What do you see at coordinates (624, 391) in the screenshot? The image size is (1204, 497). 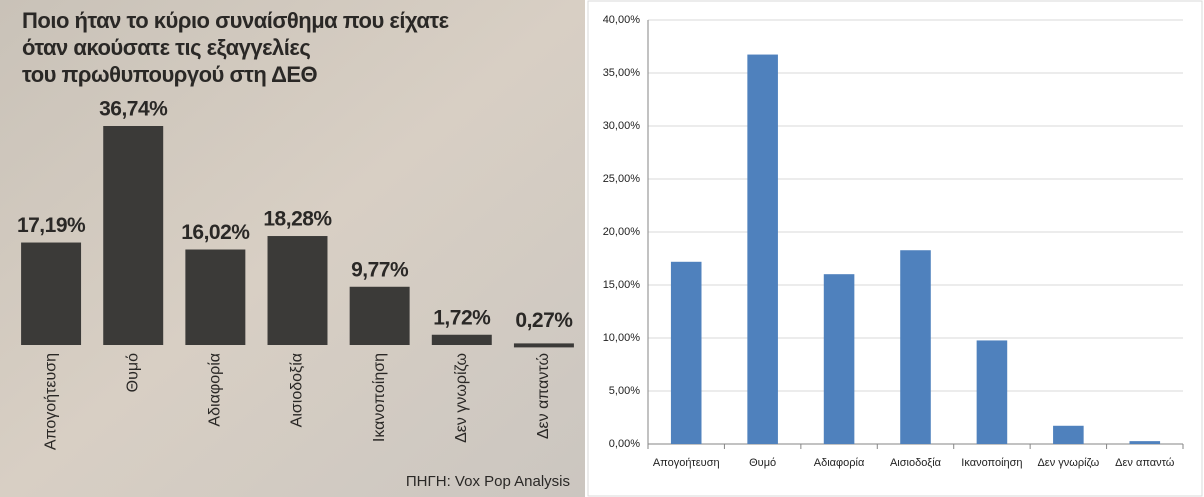 I see `y-tick-label: 5,00%` at bounding box center [624, 391].